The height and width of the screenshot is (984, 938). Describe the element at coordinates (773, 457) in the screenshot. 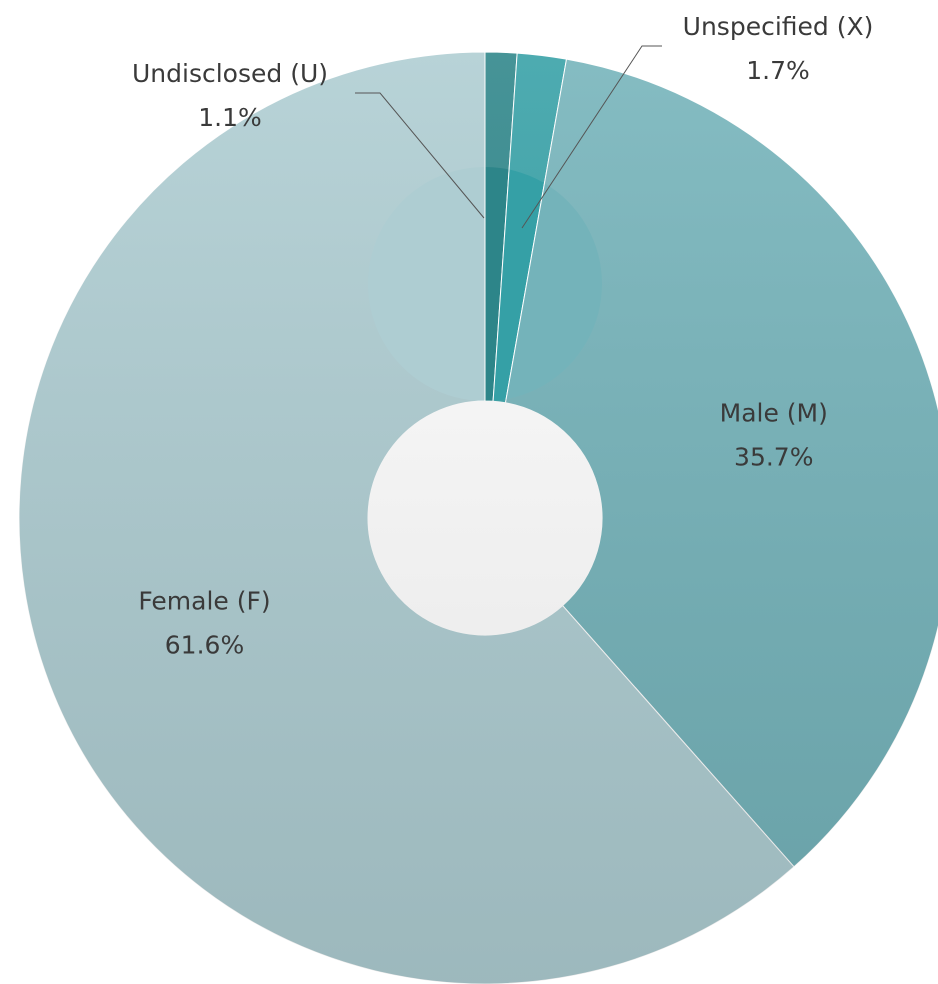

I see `slice-value: 35.7%` at that location.